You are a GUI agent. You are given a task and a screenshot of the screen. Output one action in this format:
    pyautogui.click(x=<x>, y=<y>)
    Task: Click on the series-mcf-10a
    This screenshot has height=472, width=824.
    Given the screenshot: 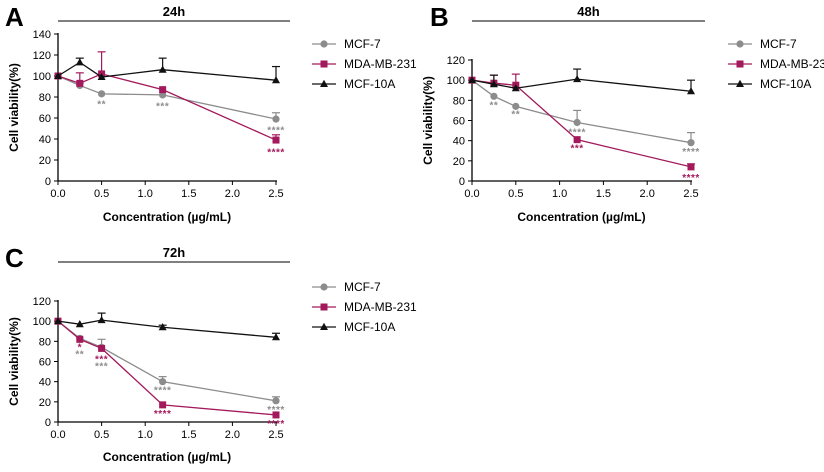 What is the action you would take?
    pyautogui.click(x=581, y=81)
    